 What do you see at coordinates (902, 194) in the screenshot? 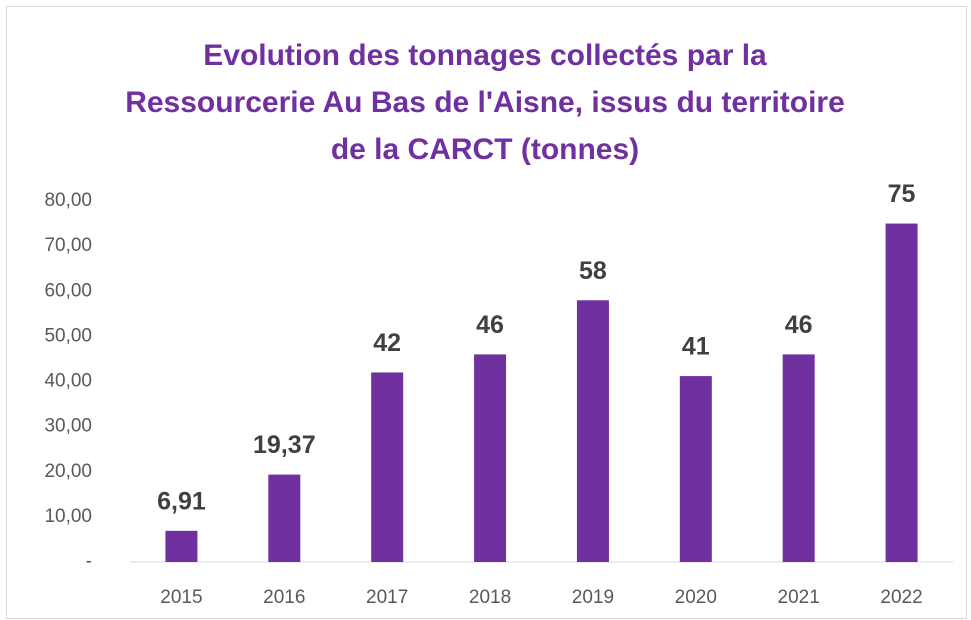
I see `value-label: 75` at bounding box center [902, 194].